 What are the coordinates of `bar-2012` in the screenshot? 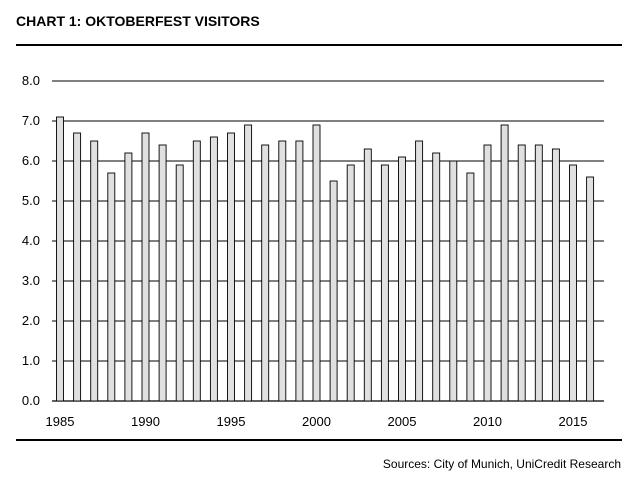 It's located at (521, 273).